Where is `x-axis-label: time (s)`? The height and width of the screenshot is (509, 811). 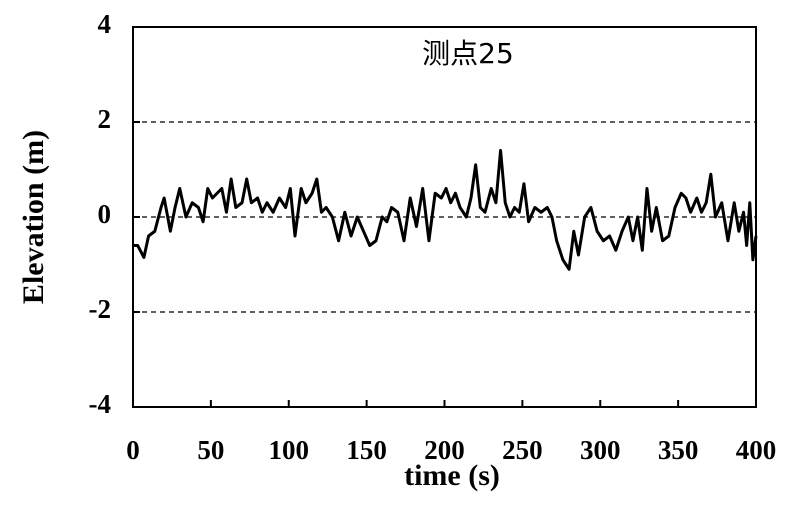 x-axis-label: time (s) is located at coordinates (452, 475).